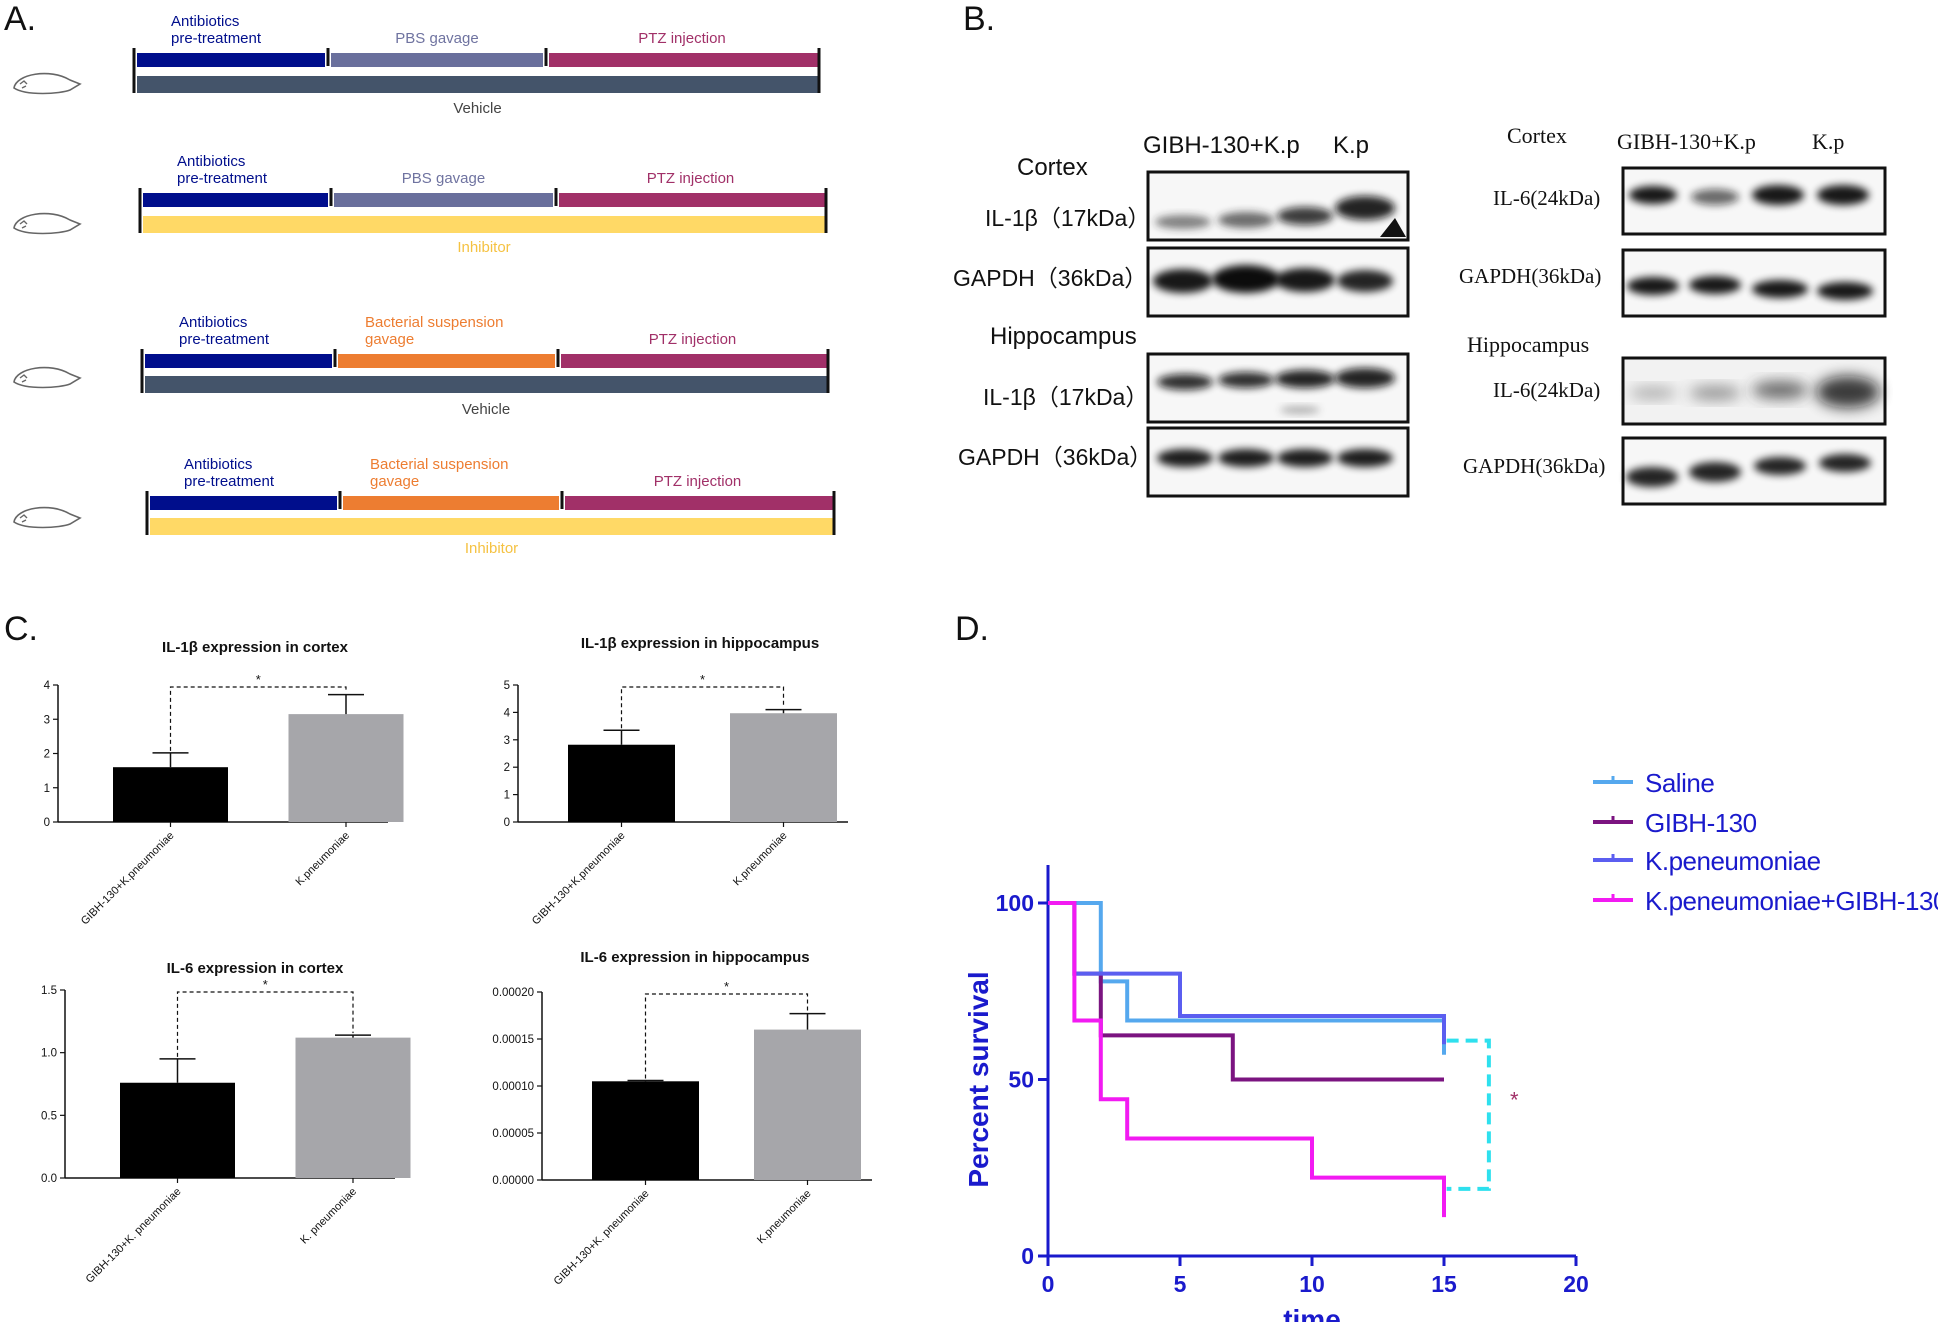 The height and width of the screenshot is (1322, 1938). Describe the element at coordinates (1278, 462) in the screenshot. I see `blot-hippocampus-gapdh` at that location.